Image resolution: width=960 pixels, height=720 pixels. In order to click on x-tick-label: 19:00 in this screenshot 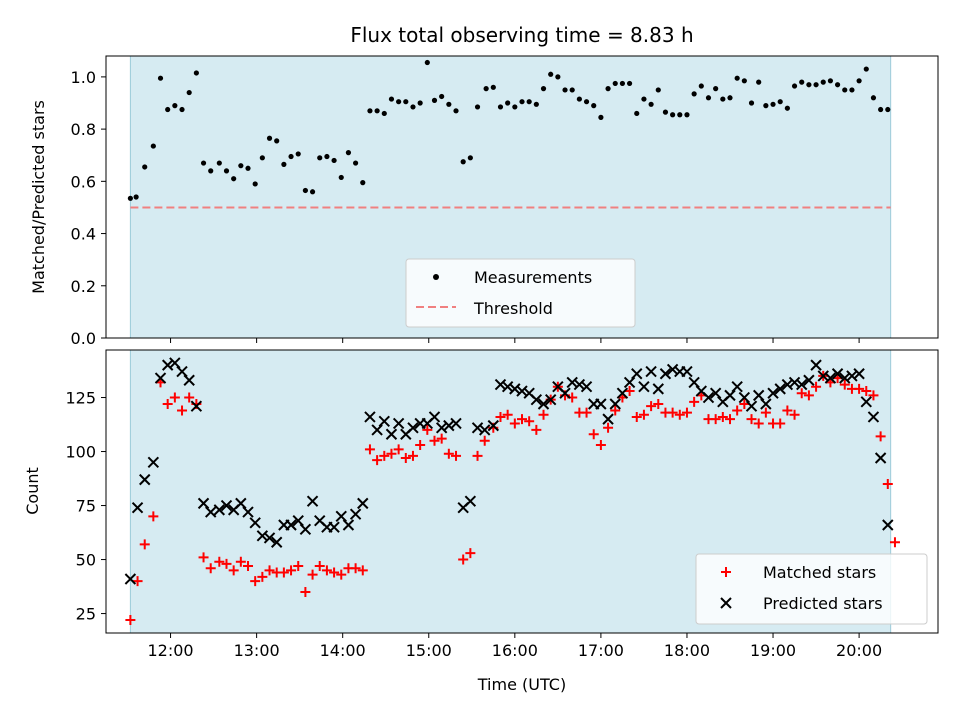, I will do `click(773, 650)`.